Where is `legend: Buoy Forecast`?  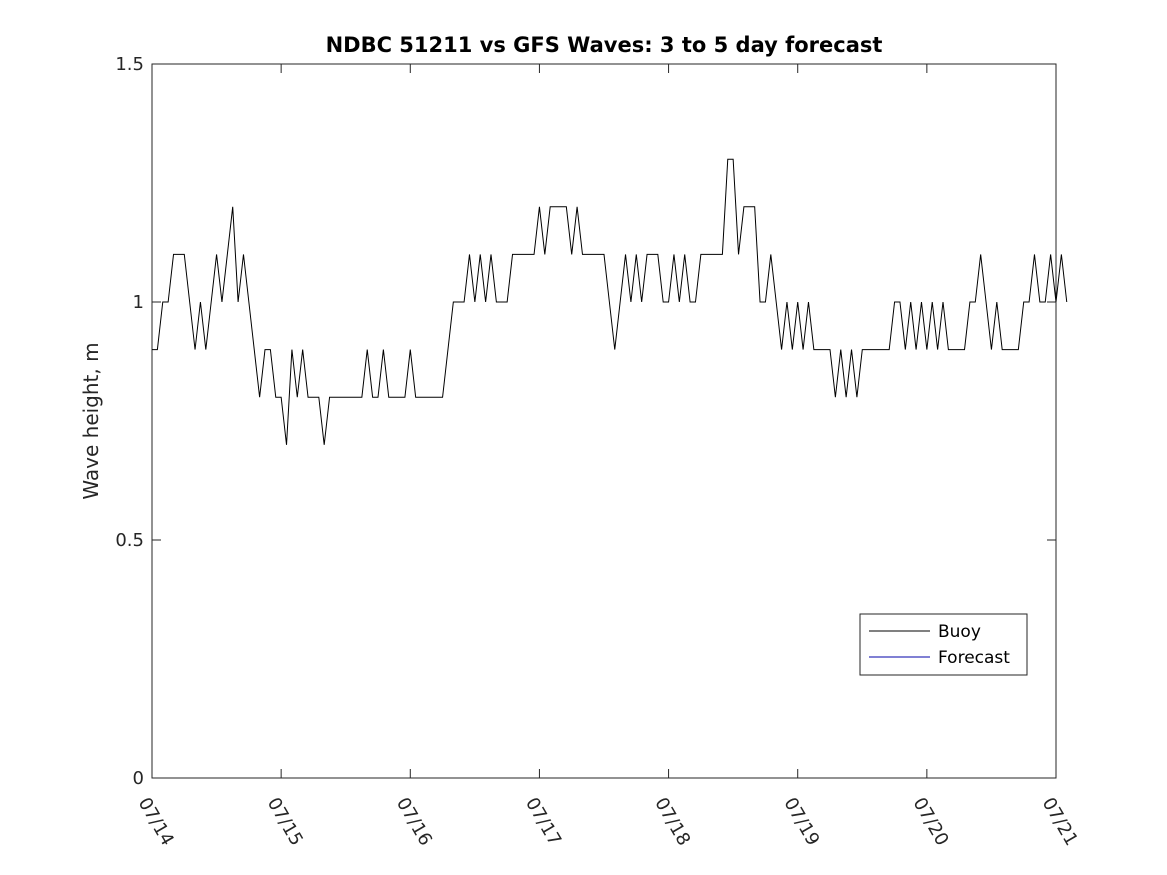 legend: Buoy Forecast is located at coordinates (943, 644).